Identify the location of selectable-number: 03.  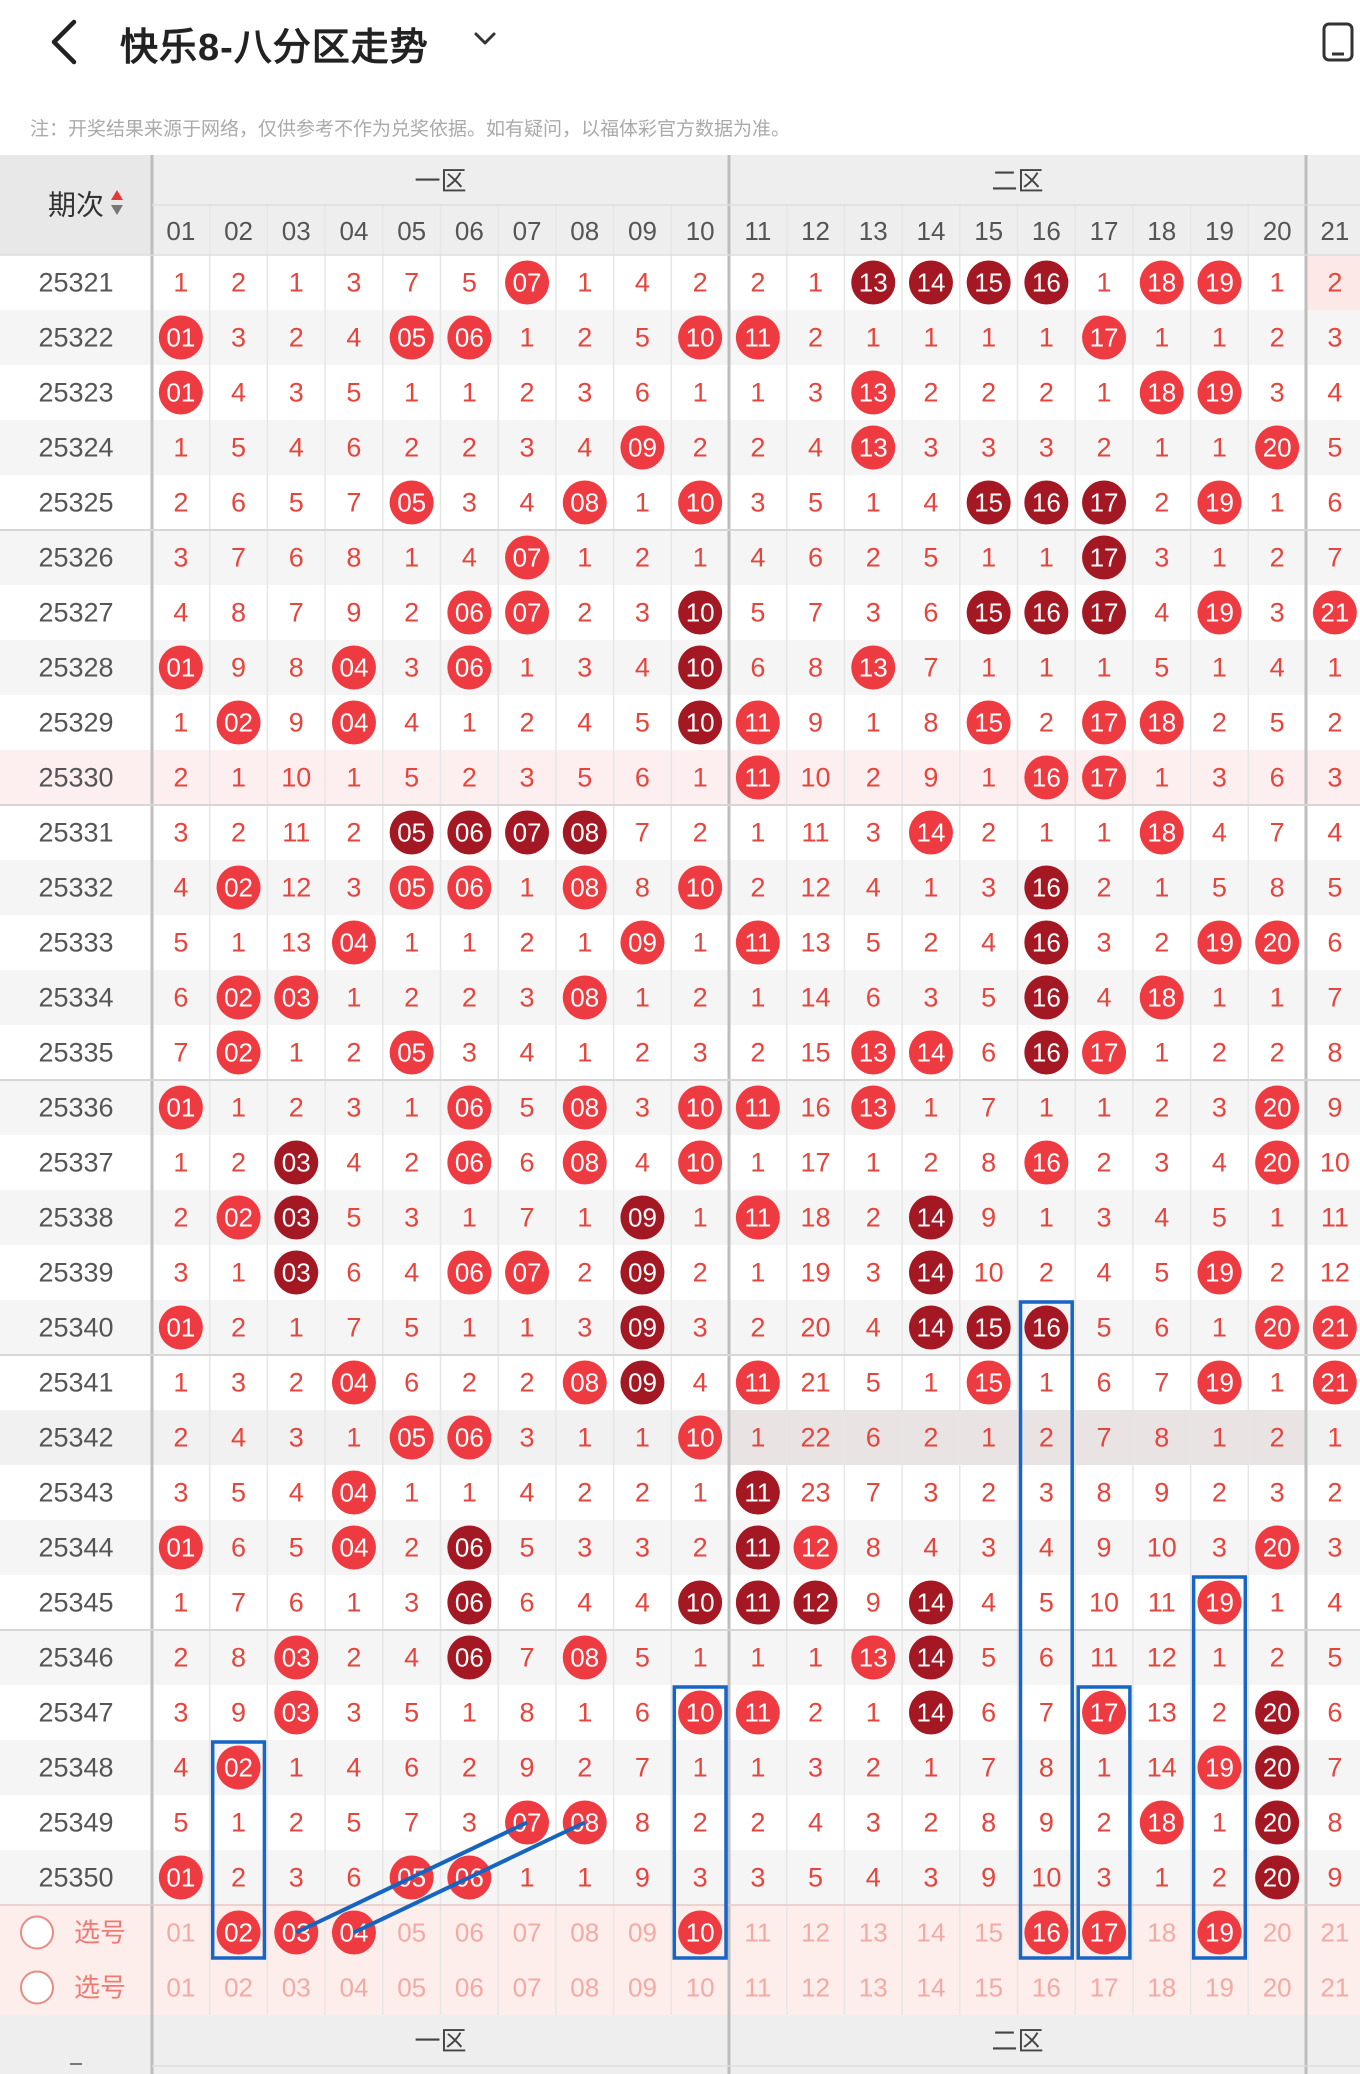
(296, 1988).